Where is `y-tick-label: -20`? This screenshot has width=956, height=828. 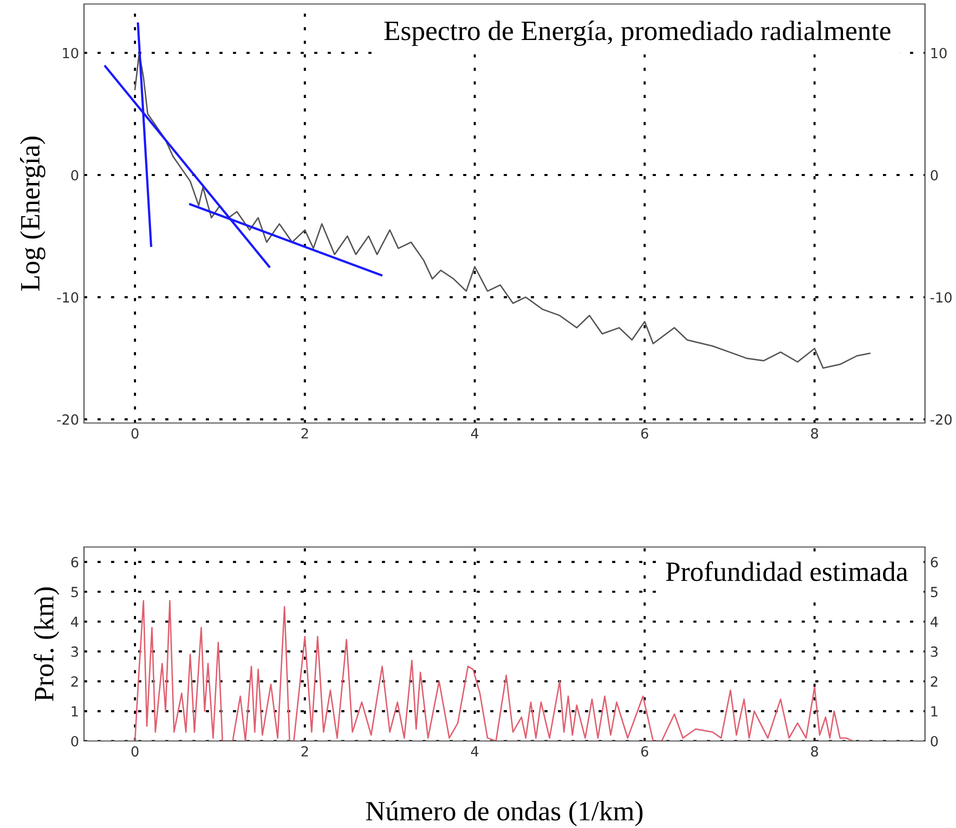
y-tick-label: -20 is located at coordinates (67, 419).